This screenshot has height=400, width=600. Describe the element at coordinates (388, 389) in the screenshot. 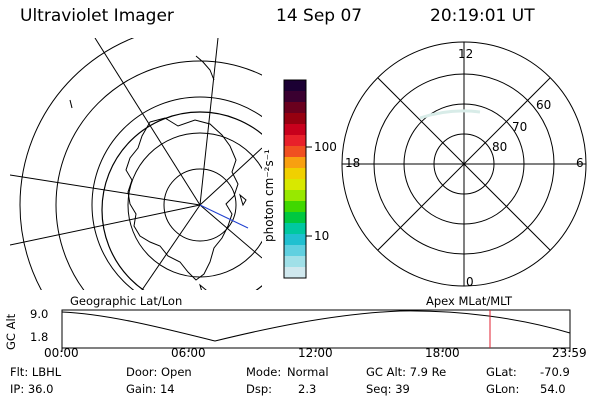

I see `status-seq: Seq: 39` at that location.